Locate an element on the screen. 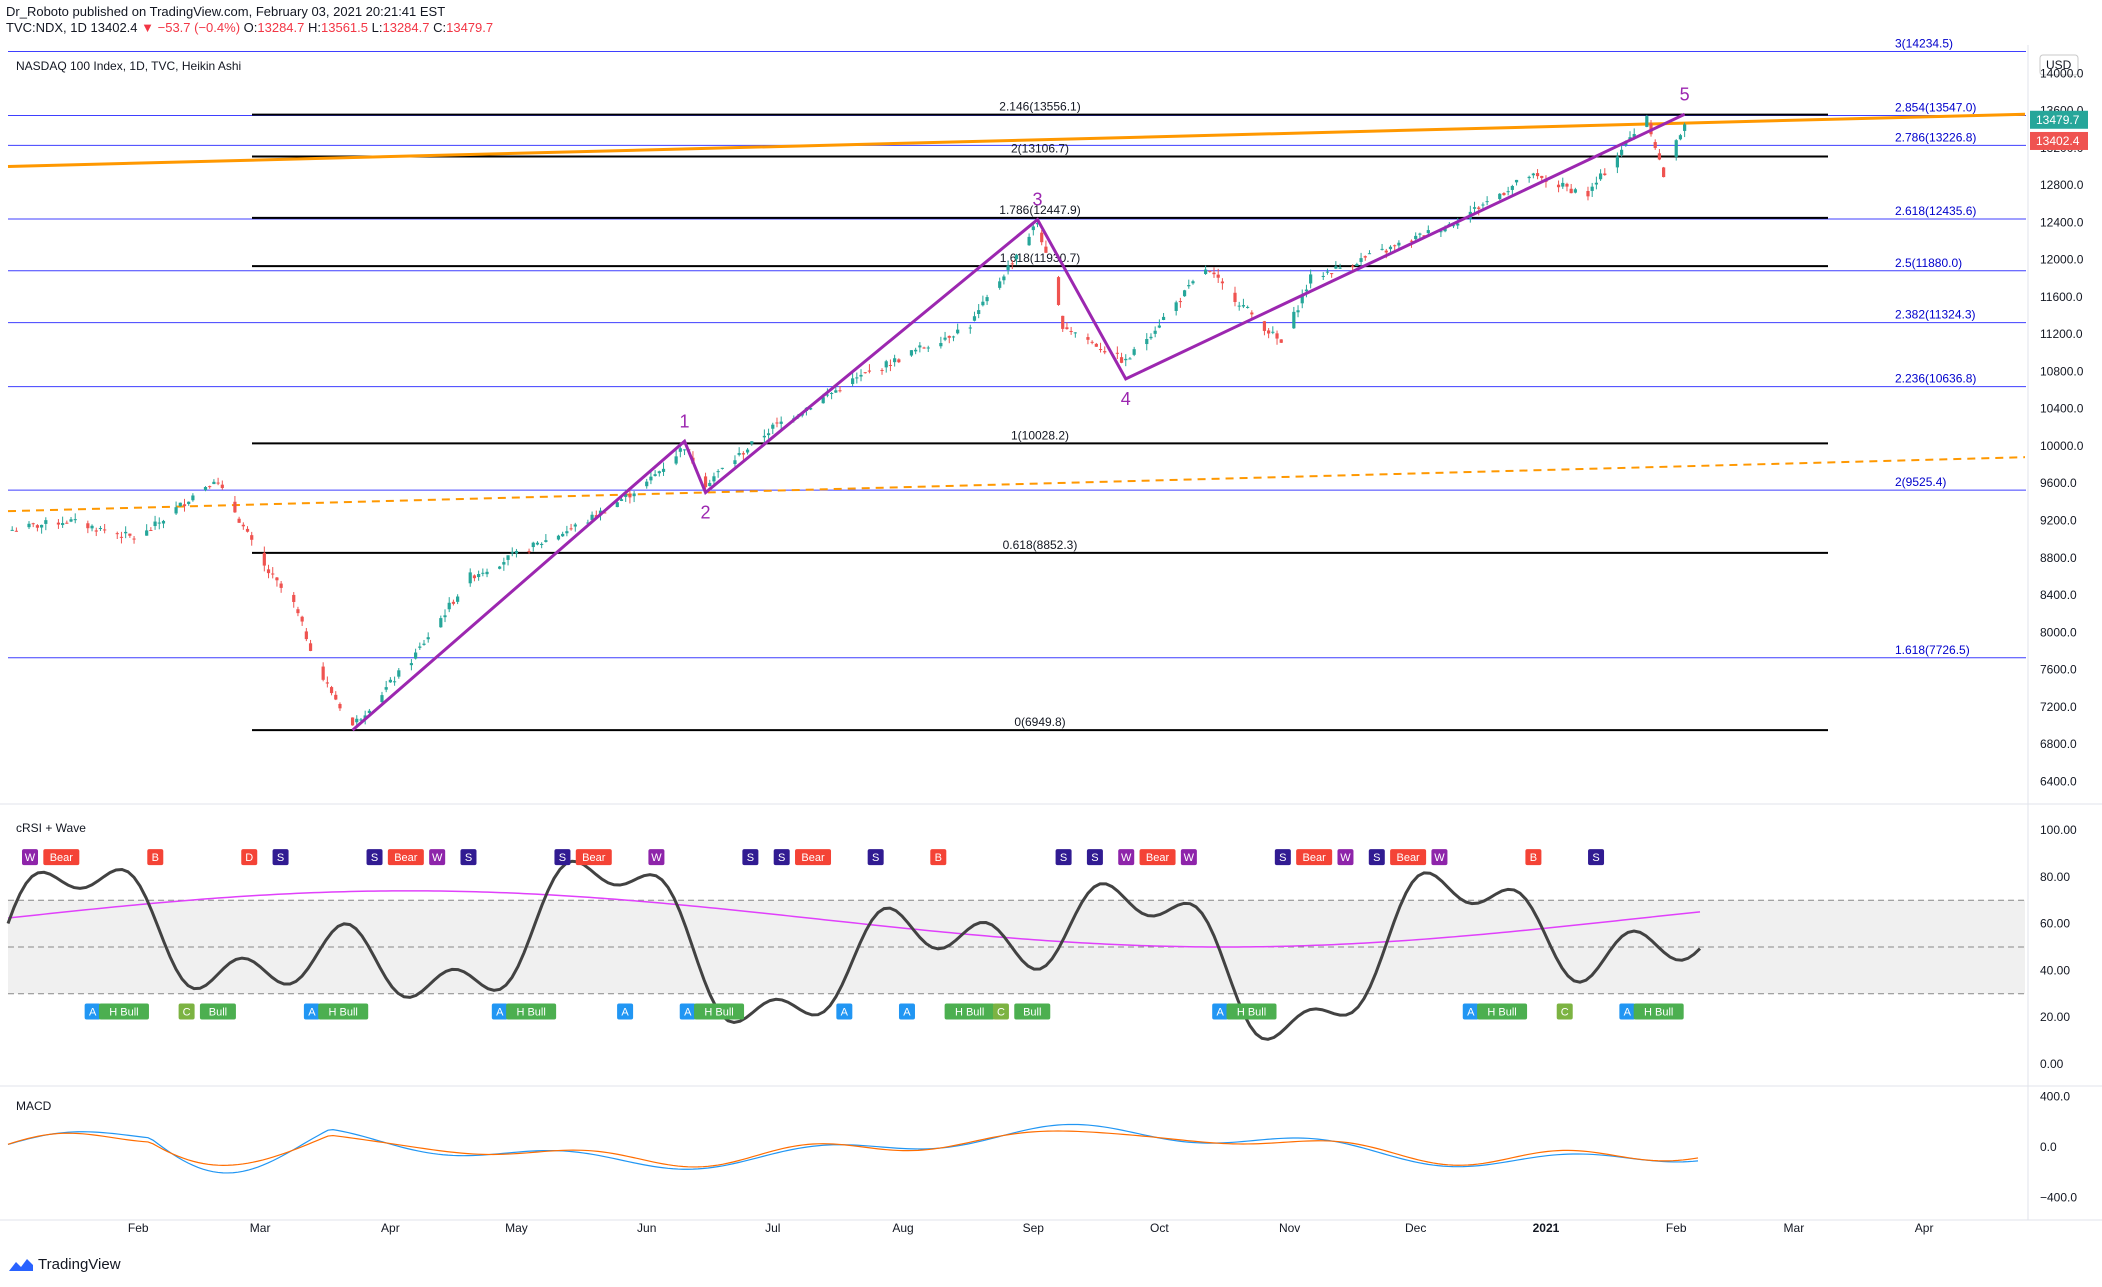 This screenshot has height=1287, width=2102. tradingview-brand: TradingView is located at coordinates (64, 1264).